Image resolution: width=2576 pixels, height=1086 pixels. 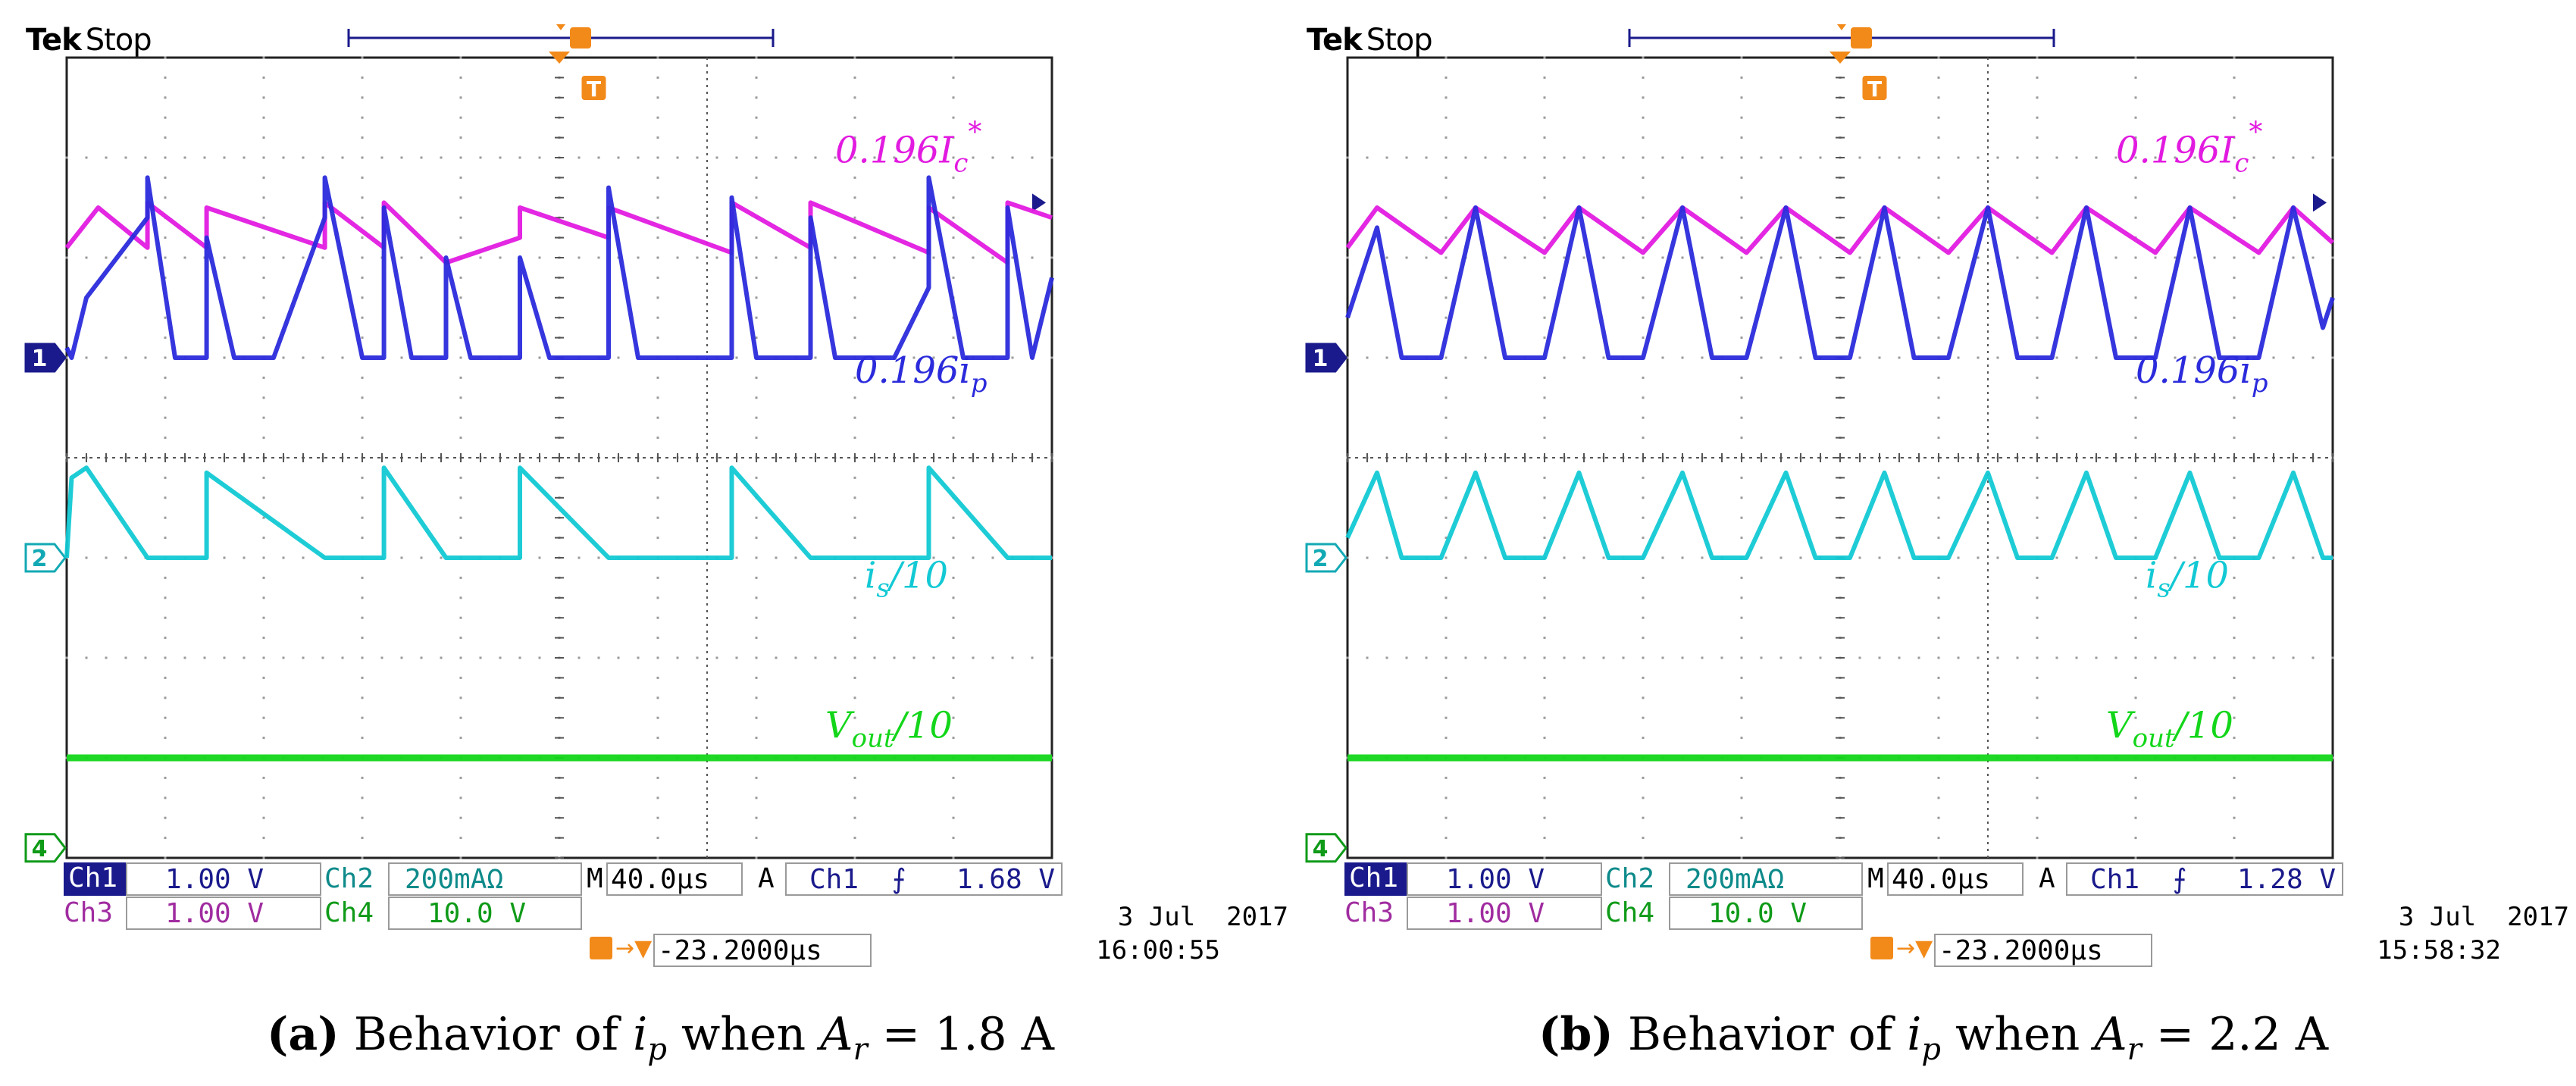 I want to click on channel-ground-marker, so click(x=1326, y=848).